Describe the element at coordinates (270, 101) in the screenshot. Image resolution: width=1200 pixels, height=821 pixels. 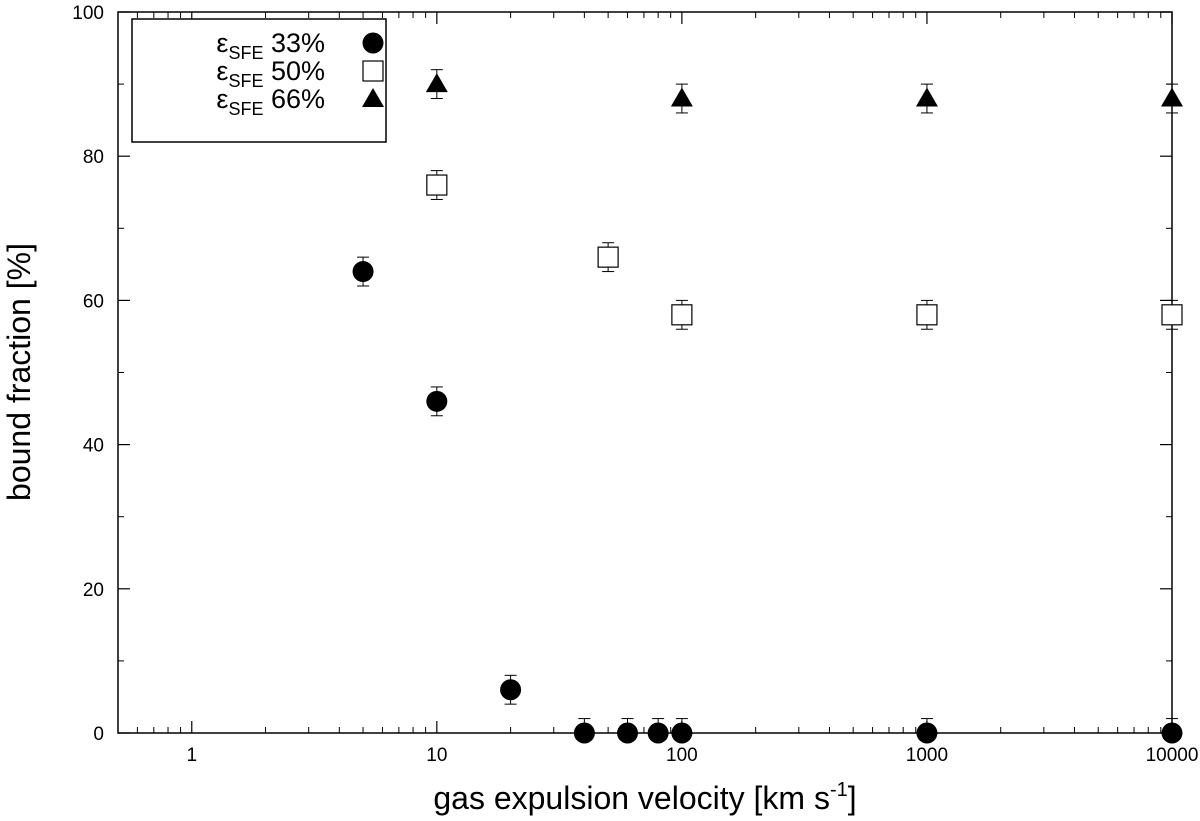
I see `legend-label-series-3: εSFE 66%` at that location.